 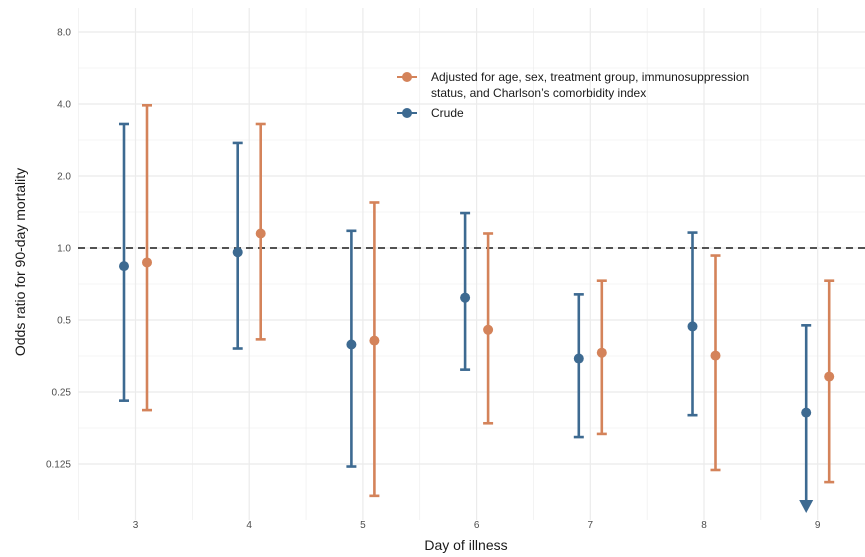 What do you see at coordinates (64, 321) in the screenshot?
I see `y-tick-label: 0.5` at bounding box center [64, 321].